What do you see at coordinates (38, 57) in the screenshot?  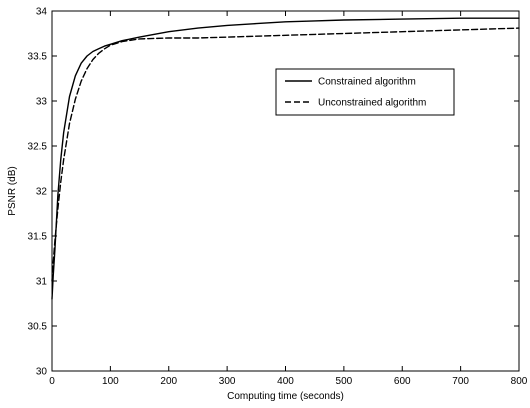 I see `y-tick-label: 33.5` at bounding box center [38, 57].